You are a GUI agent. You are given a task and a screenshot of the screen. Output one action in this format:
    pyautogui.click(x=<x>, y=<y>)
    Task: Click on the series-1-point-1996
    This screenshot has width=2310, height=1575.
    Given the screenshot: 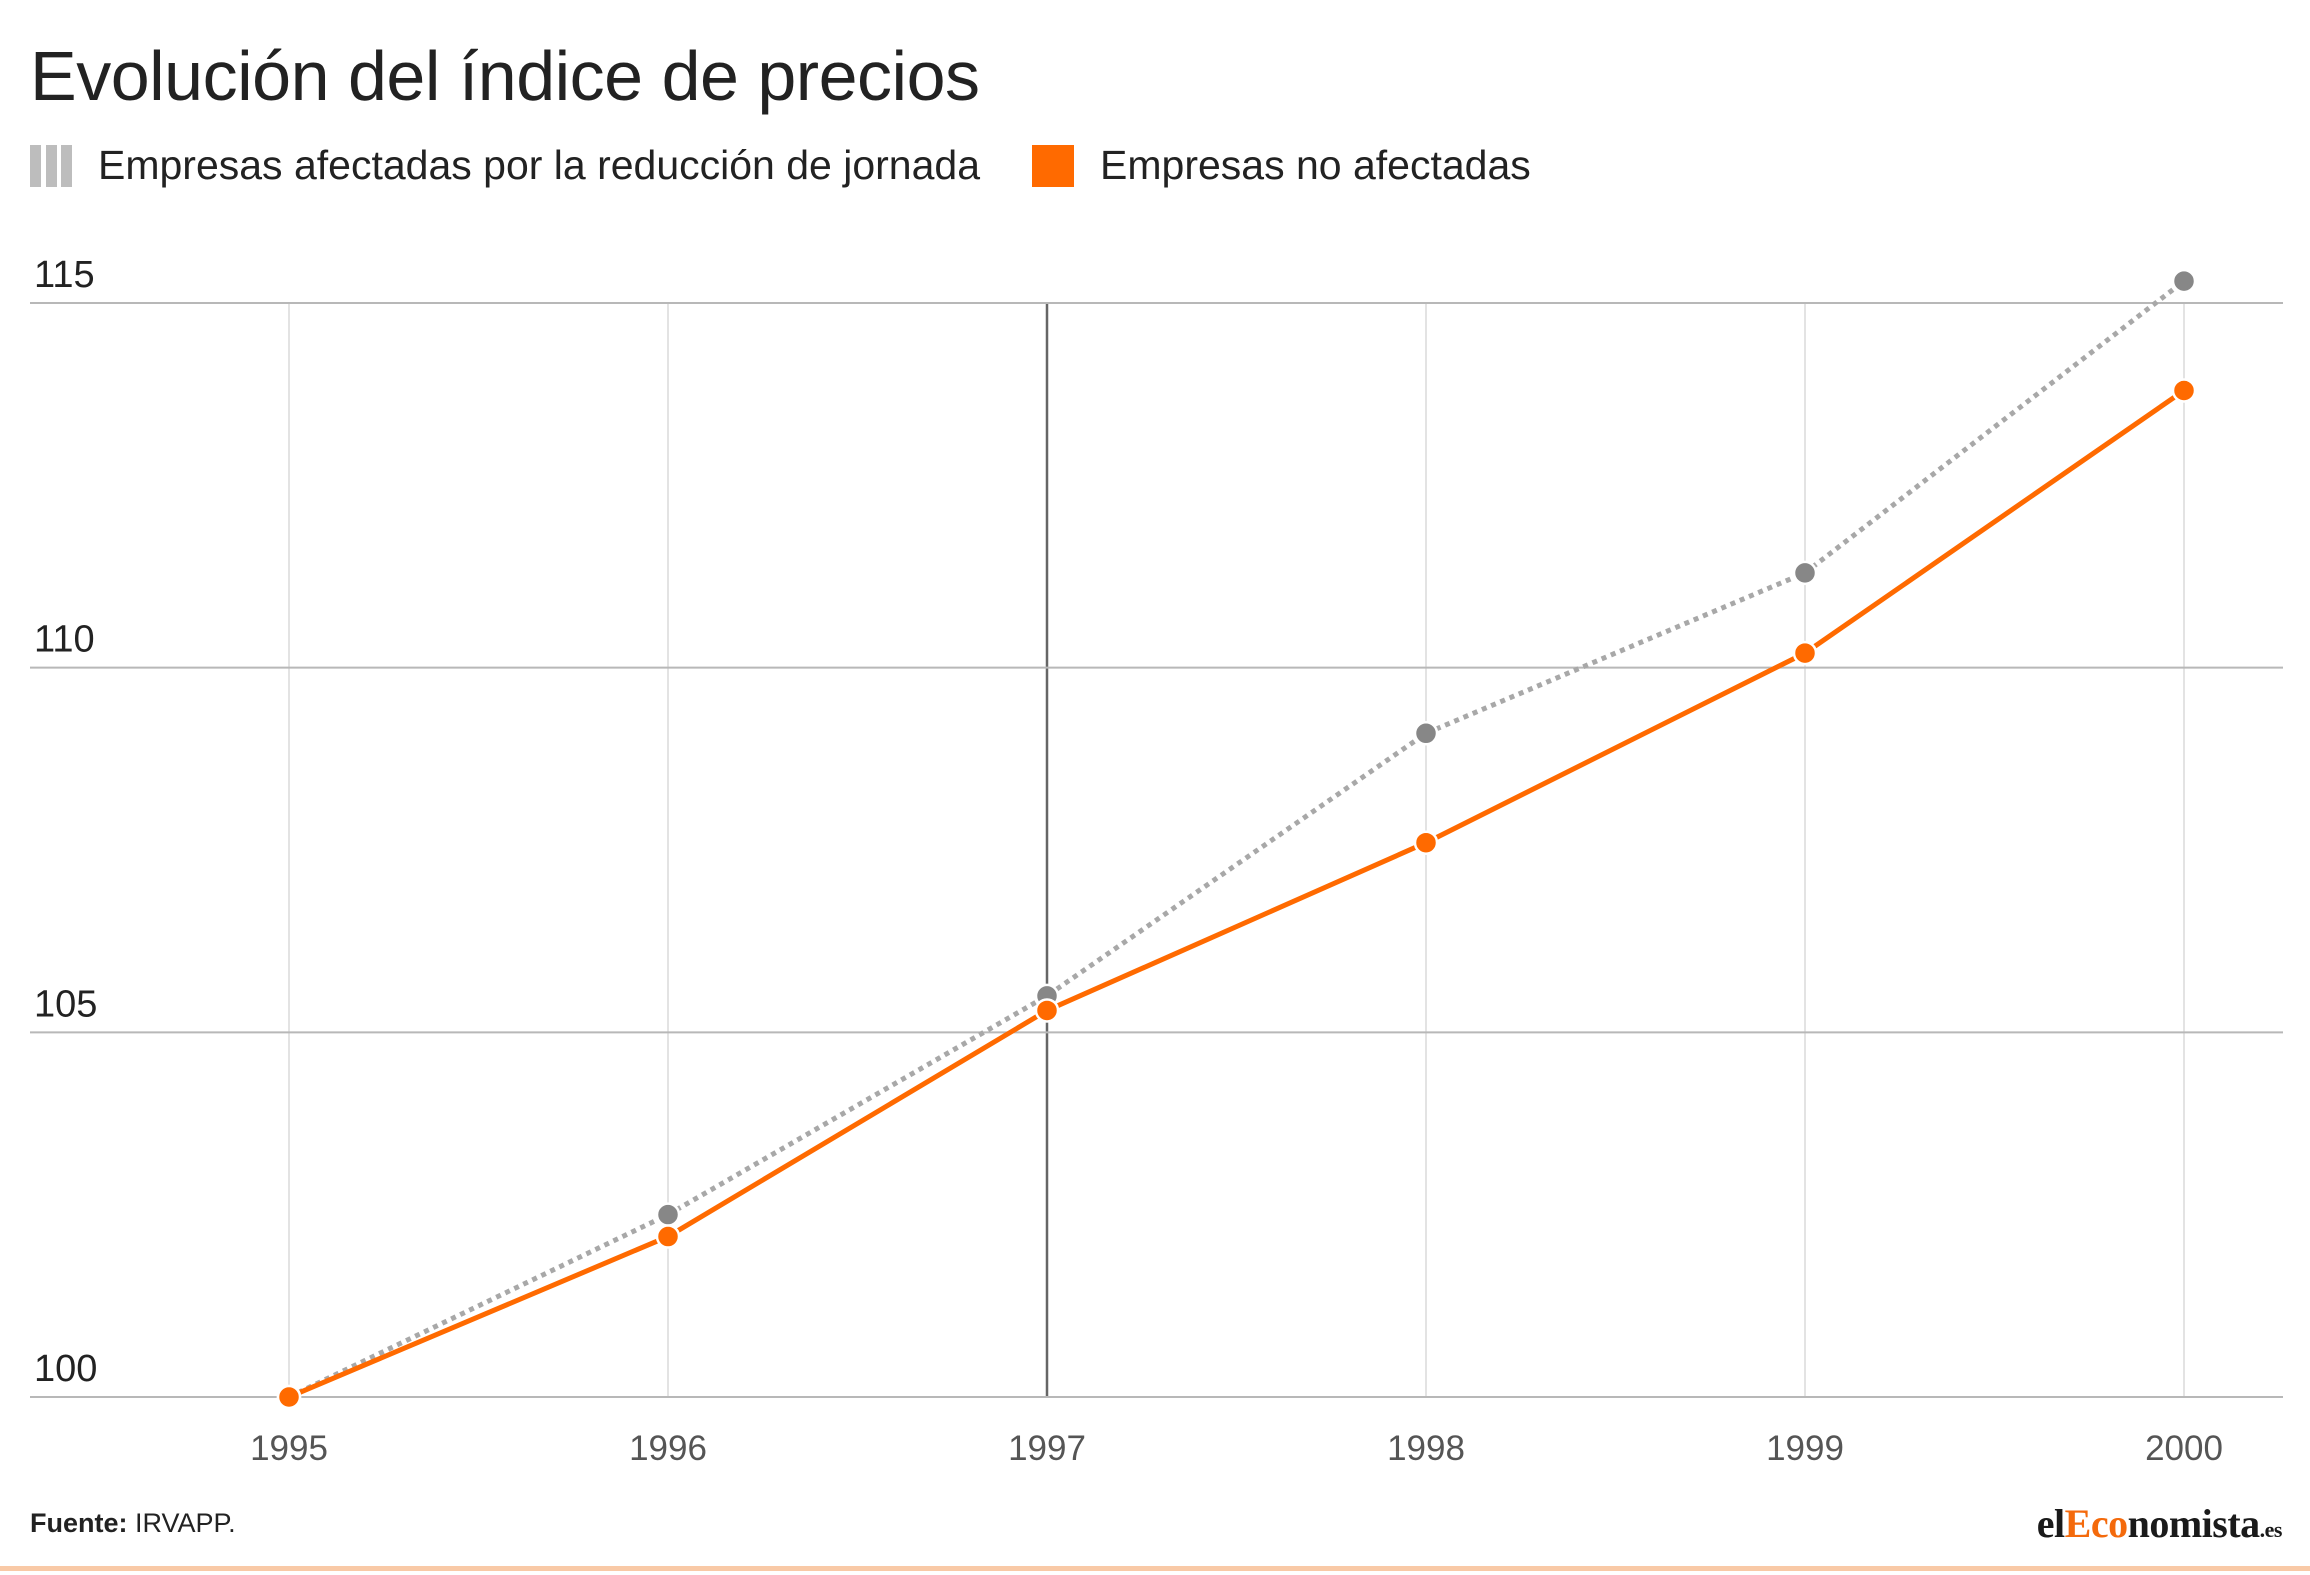 What is the action you would take?
    pyautogui.click(x=668, y=1236)
    